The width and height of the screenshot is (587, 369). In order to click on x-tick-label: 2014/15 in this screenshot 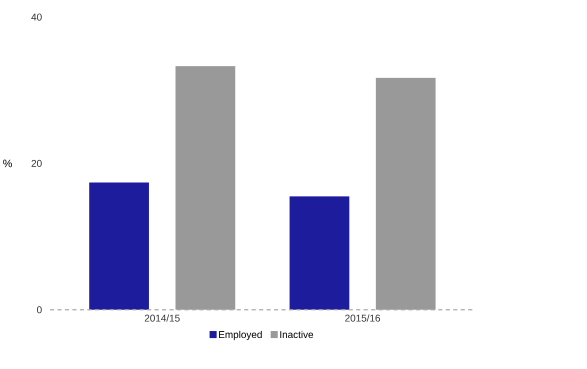, I will do `click(162, 318)`.